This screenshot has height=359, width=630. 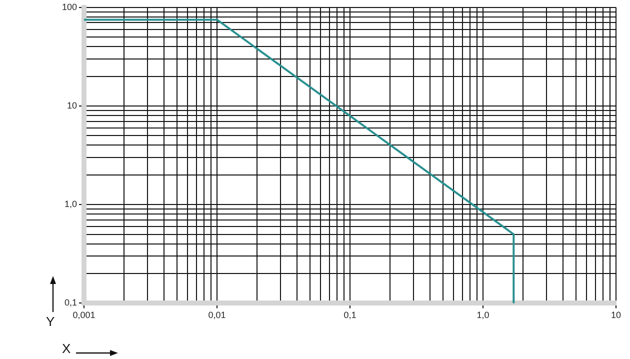 I want to click on x-tick-label: 1,0, so click(x=483, y=315).